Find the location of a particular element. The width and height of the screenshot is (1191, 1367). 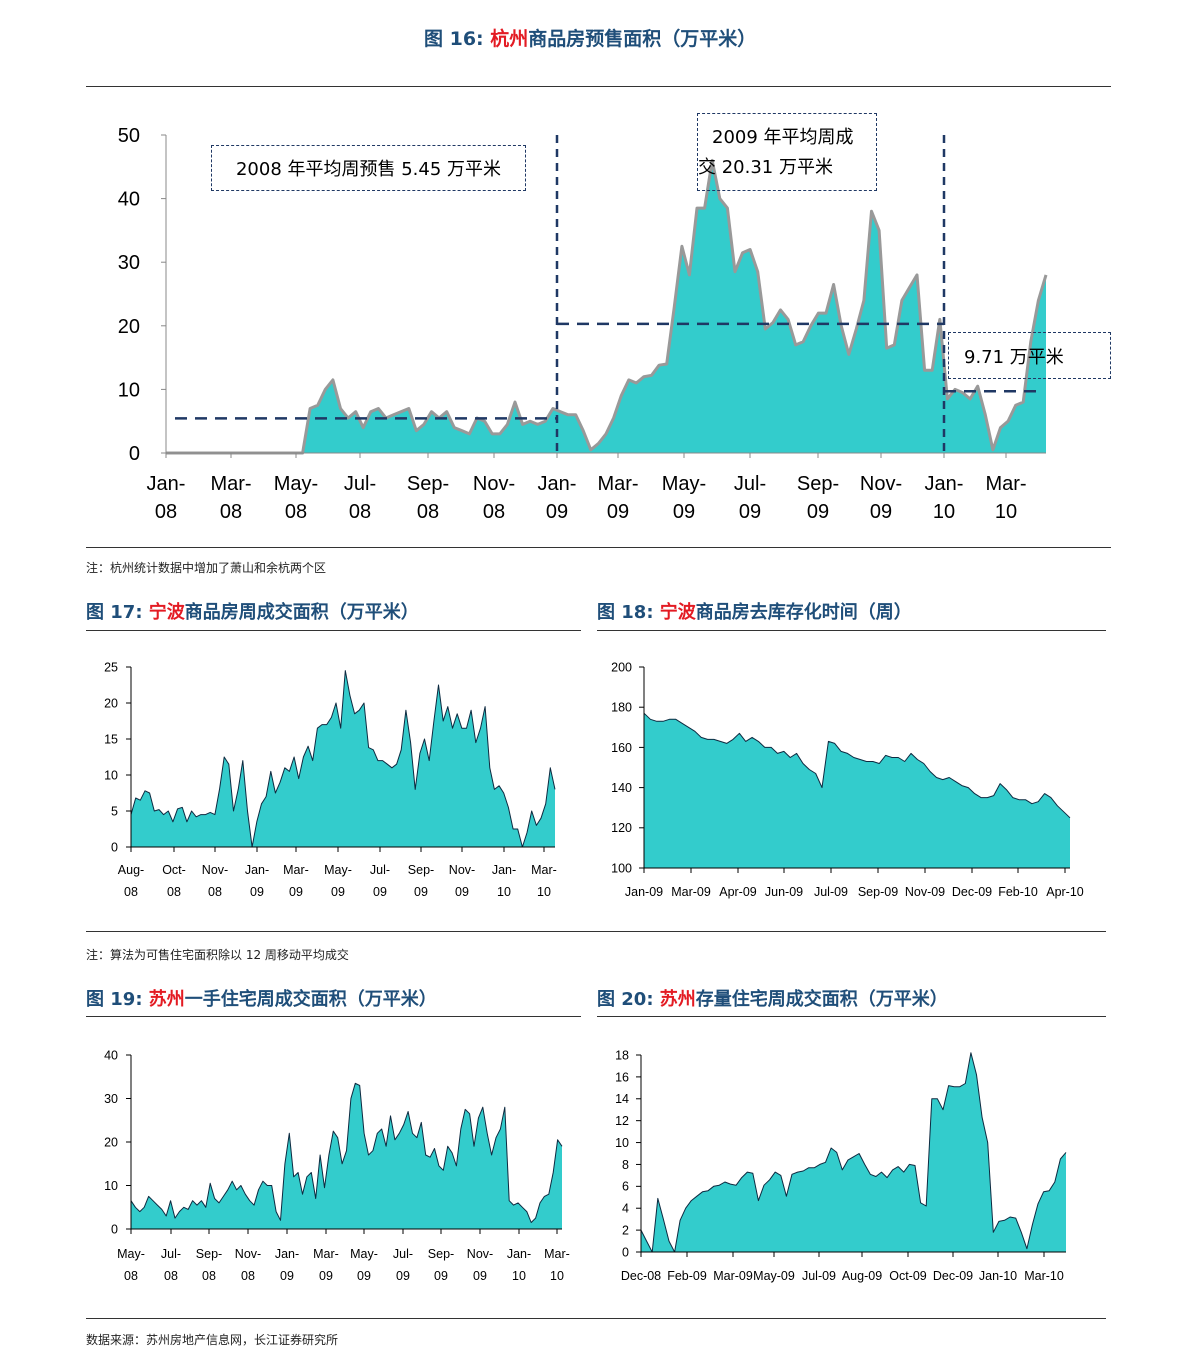

fig18-x-tick-label: Dec-09 is located at coordinates (972, 892).